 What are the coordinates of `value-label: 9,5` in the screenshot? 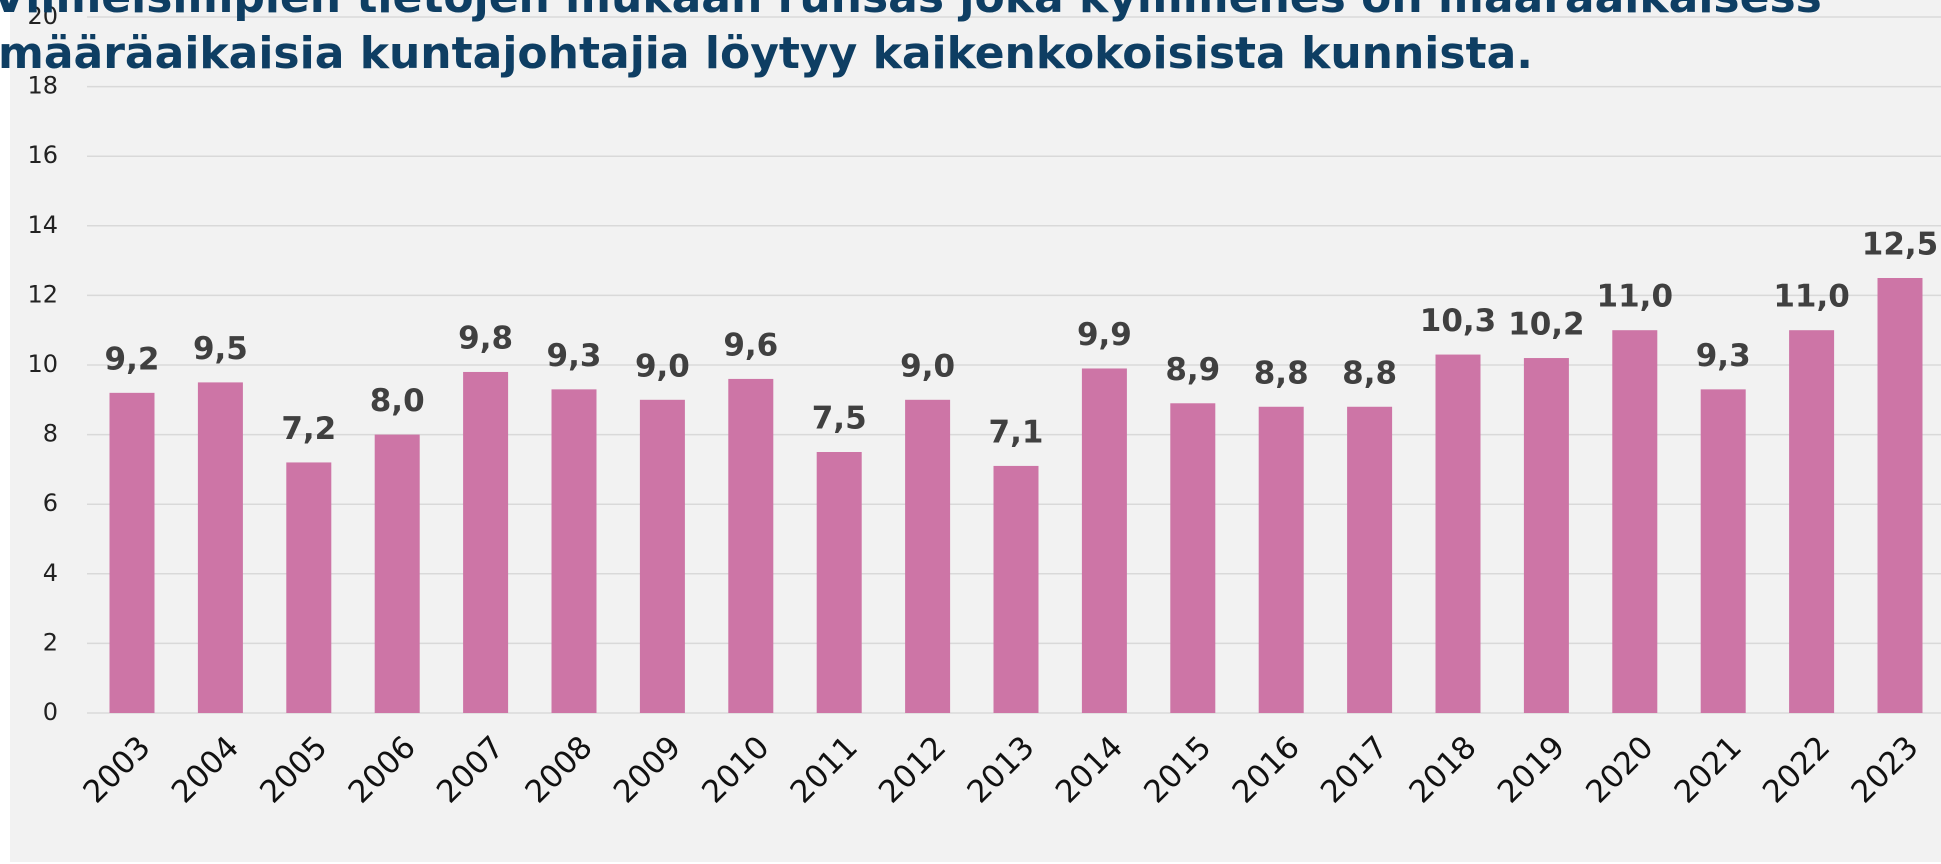 It's located at (220, 349).